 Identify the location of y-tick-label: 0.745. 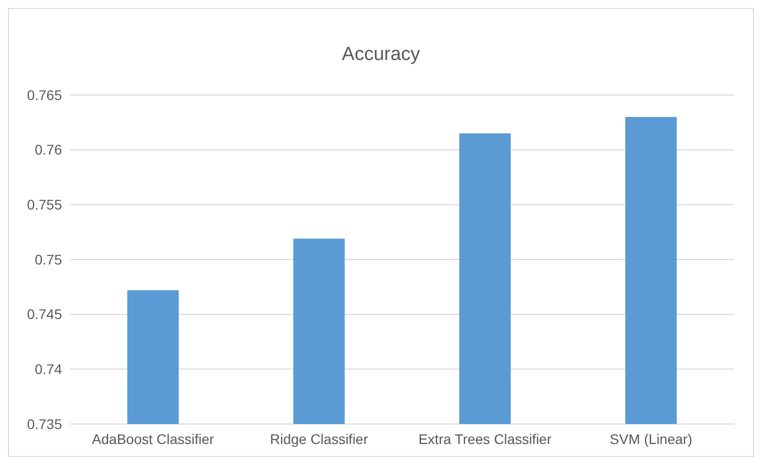
(44, 314).